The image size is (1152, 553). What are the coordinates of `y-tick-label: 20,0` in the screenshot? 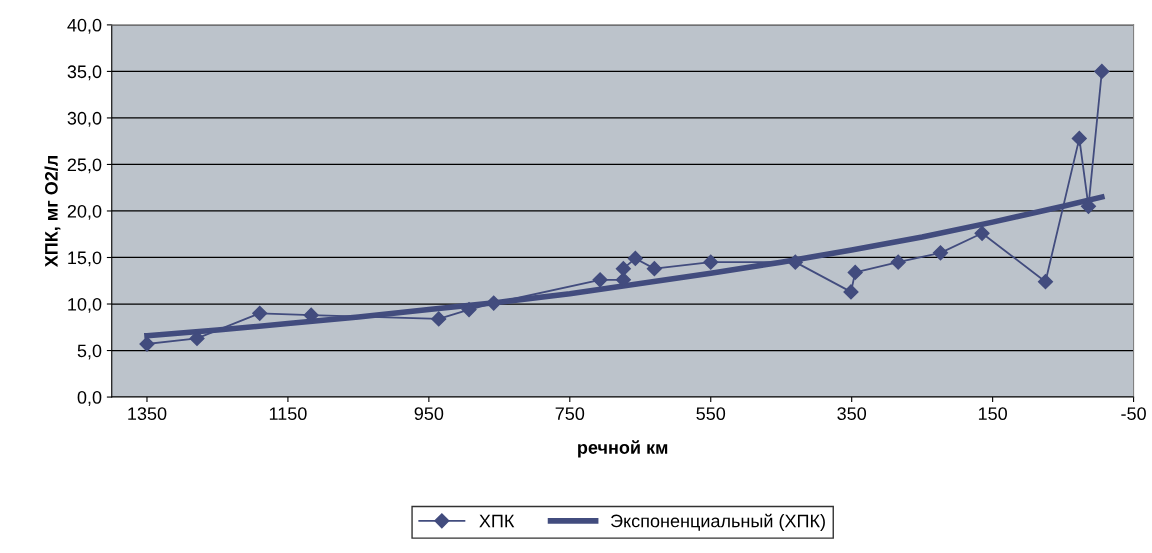 It's located at (84, 212).